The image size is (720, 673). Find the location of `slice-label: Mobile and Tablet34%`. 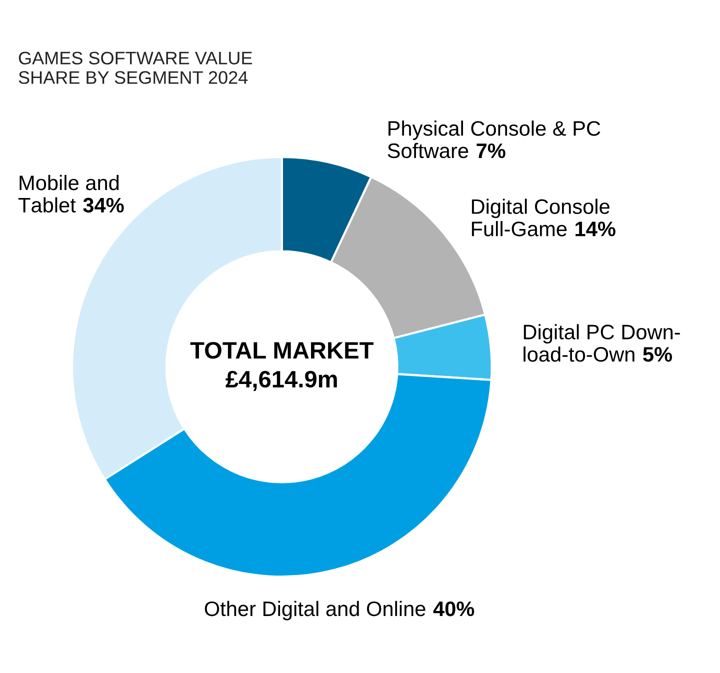

slice-label: Mobile and Tablet34% is located at coordinates (71, 193).